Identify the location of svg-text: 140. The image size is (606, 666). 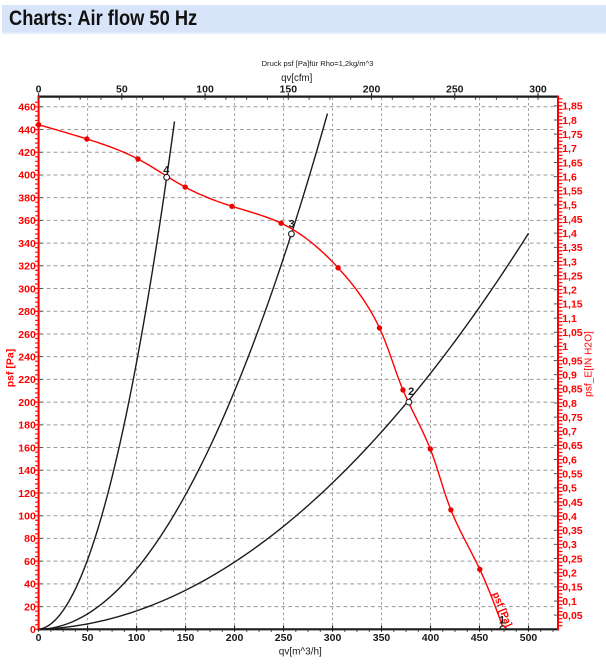
(27, 471).